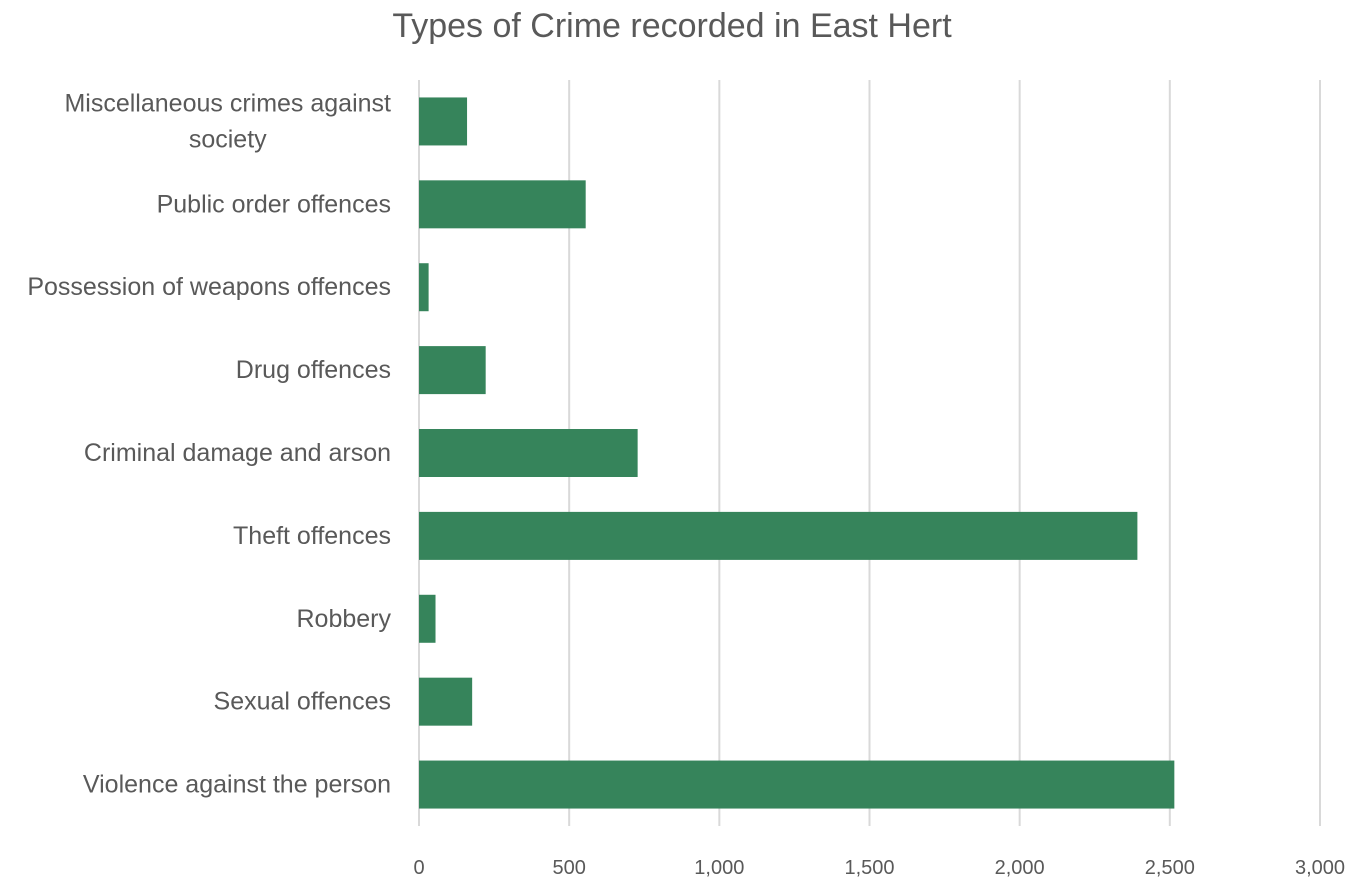  I want to click on category-label: Theft offences, so click(312, 536).